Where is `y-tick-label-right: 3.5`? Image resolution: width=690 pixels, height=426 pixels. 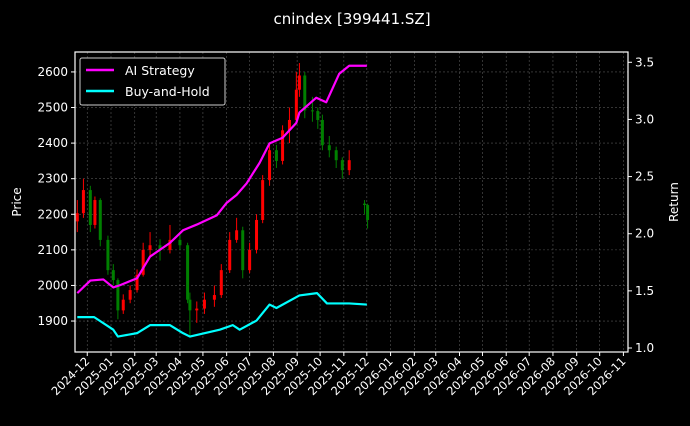 y-tick-label-right: 3.5 is located at coordinates (644, 62).